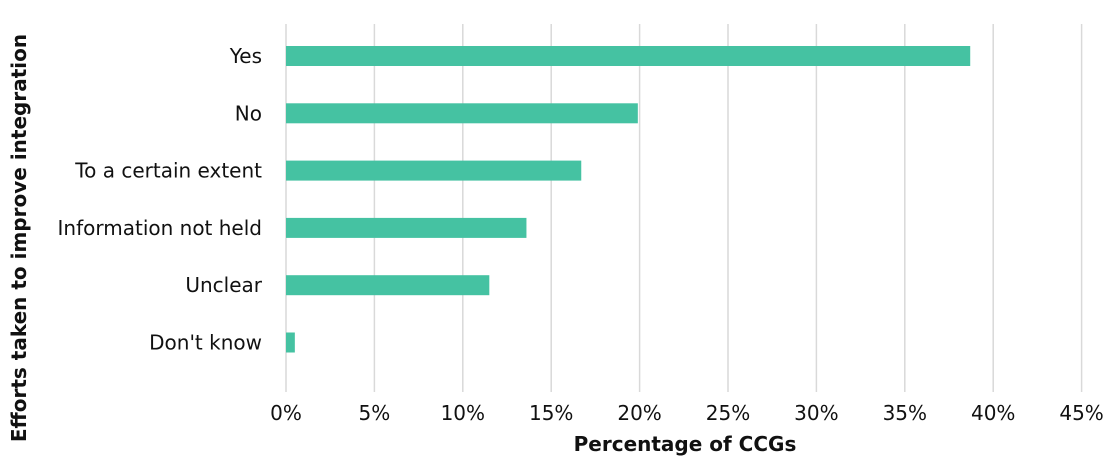 Image resolution: width=1111 pixels, height=463 pixels. I want to click on bar-don-t-know, so click(290, 342).